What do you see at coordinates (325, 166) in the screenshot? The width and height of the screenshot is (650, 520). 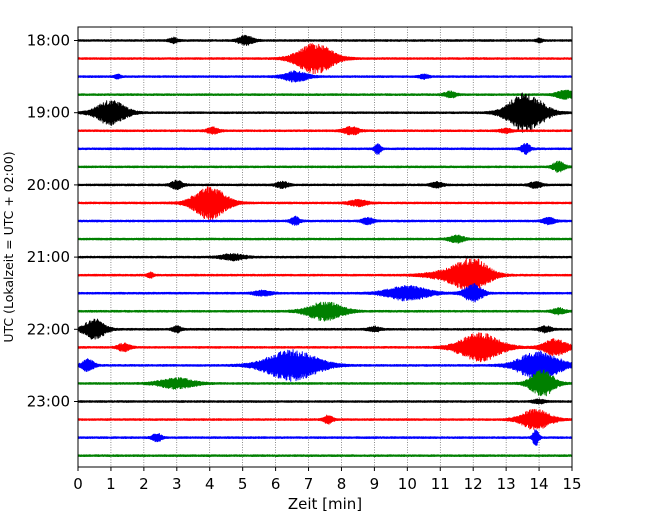 I see `trace-1945` at bounding box center [325, 166].